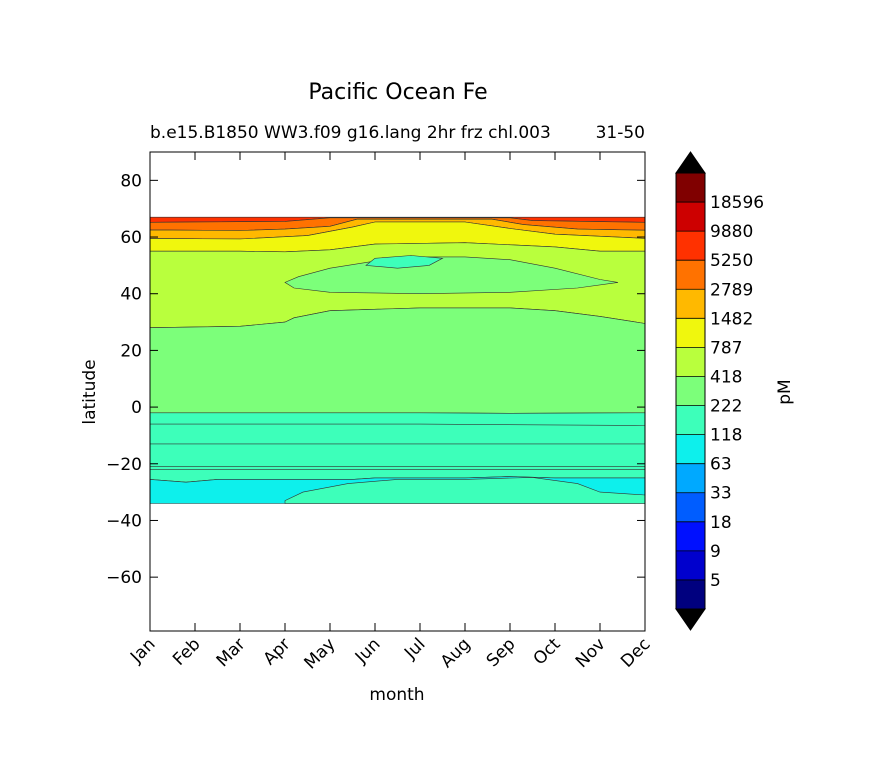 The width and height of the screenshot is (875, 783). Describe the element at coordinates (136, 408) in the screenshot. I see `y-tick-label: 0` at that location.